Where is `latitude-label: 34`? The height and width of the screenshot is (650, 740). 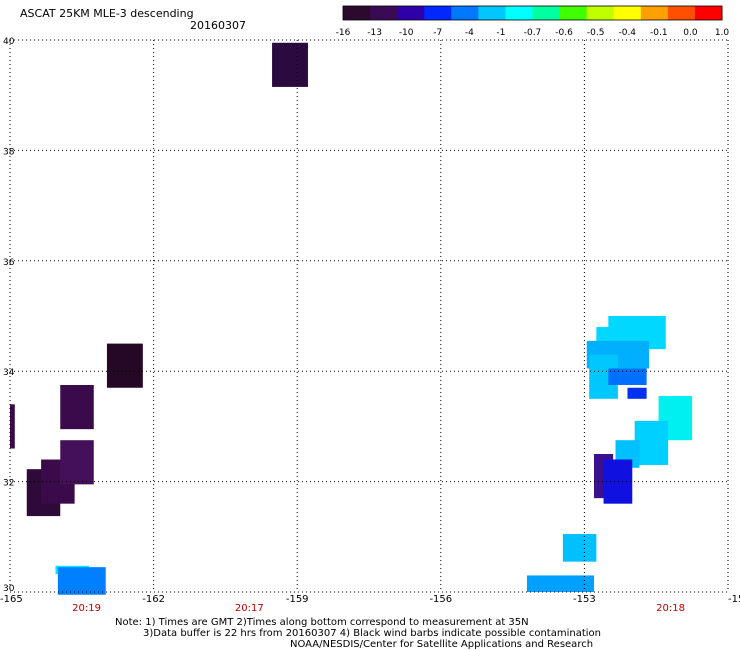
latitude-label: 34 is located at coordinates (9, 373).